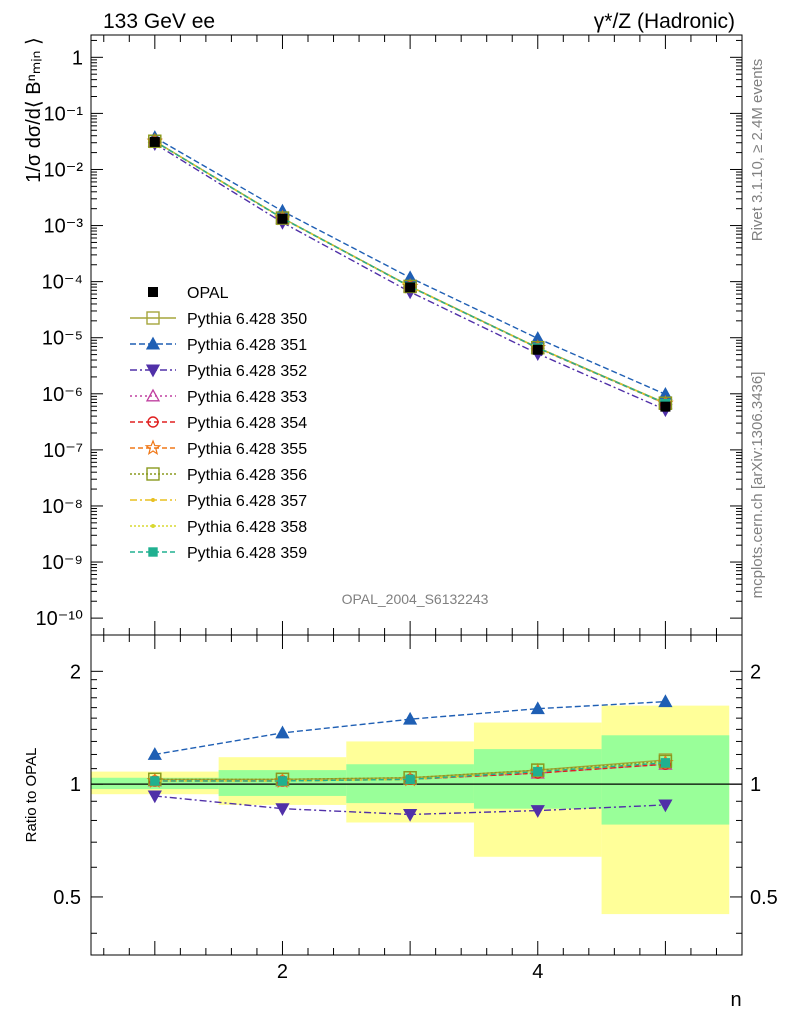 Image resolution: width=786 pixels, height=1024 pixels. I want to click on legend-label: Pythia 6.428 359, so click(247, 553).